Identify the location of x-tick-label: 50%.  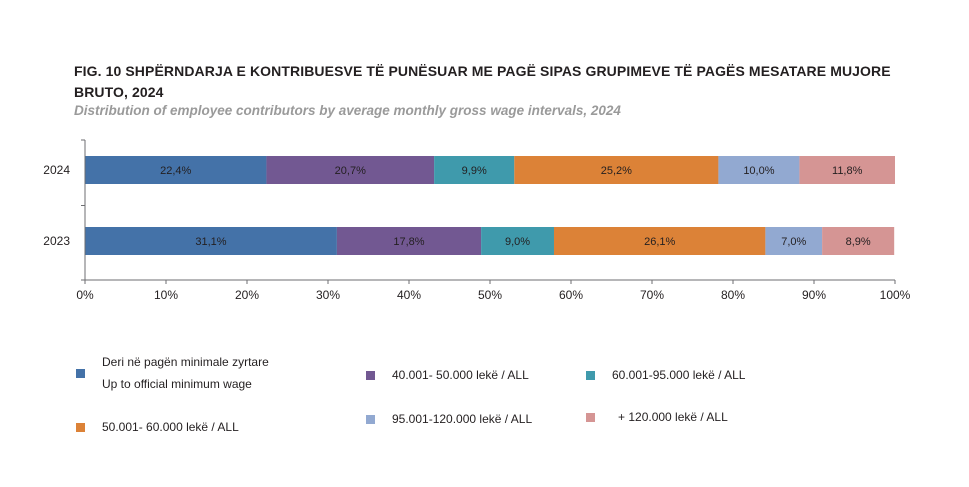
(490, 295).